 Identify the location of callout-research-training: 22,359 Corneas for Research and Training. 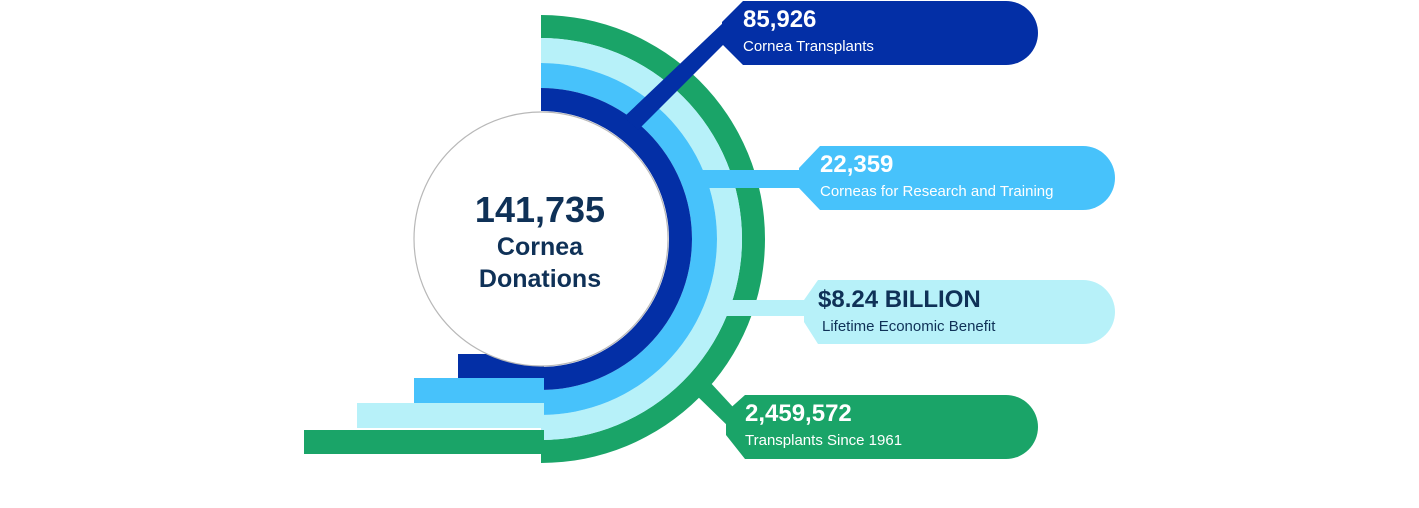
(936, 176).